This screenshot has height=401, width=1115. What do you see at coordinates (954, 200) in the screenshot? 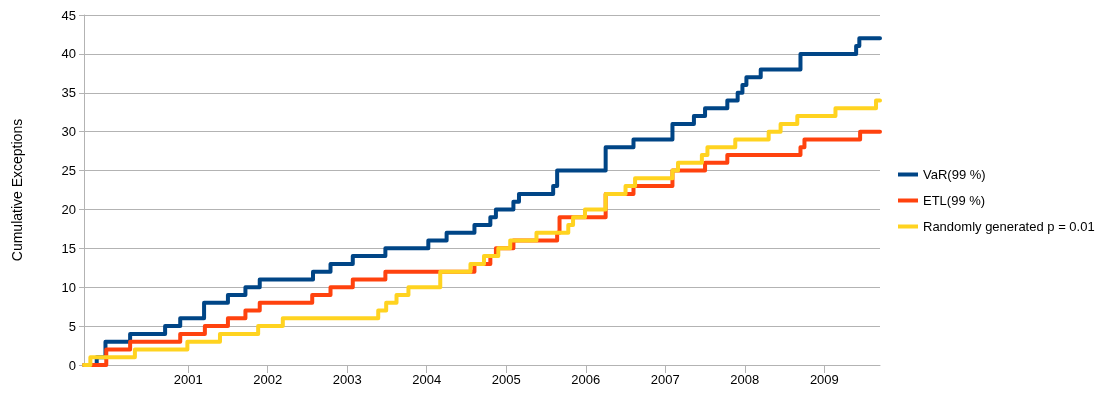
I see `legend-label: ETL(99 %)` at bounding box center [954, 200].